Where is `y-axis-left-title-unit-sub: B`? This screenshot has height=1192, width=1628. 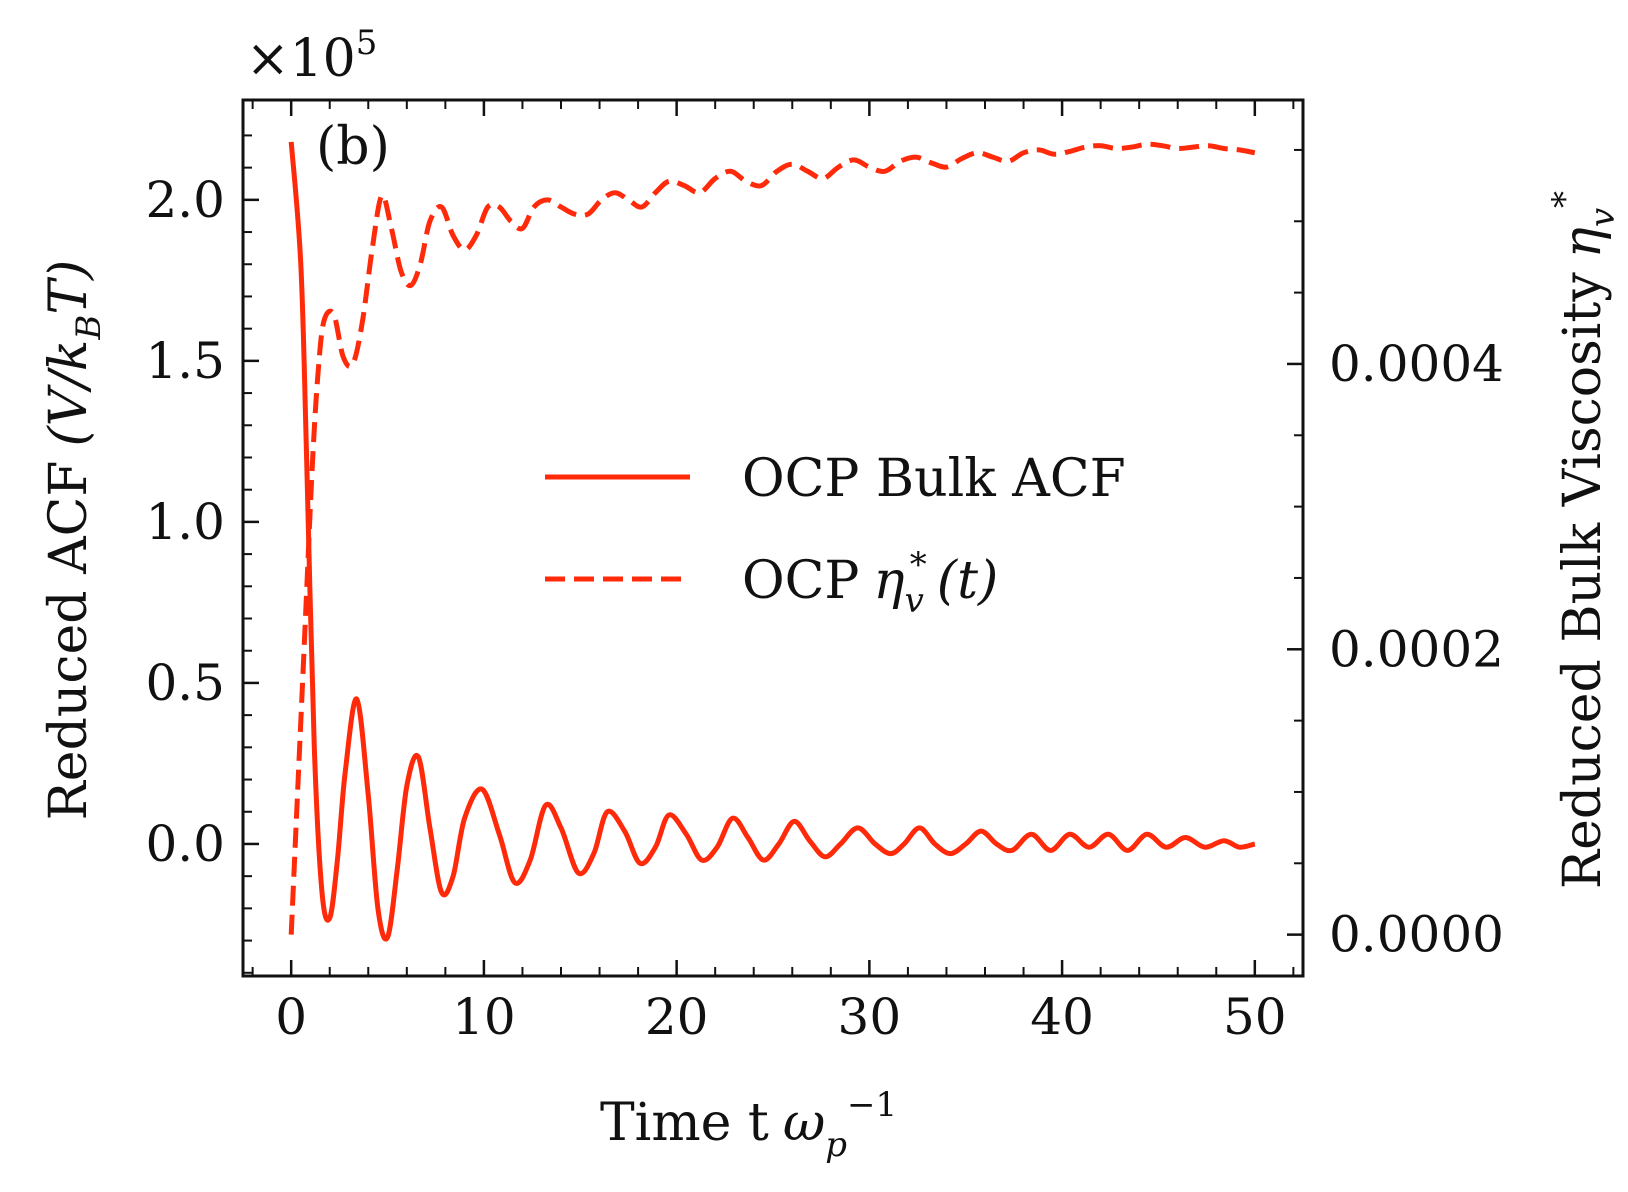 y-axis-left-title-unit-sub: B is located at coordinates (89, 328).